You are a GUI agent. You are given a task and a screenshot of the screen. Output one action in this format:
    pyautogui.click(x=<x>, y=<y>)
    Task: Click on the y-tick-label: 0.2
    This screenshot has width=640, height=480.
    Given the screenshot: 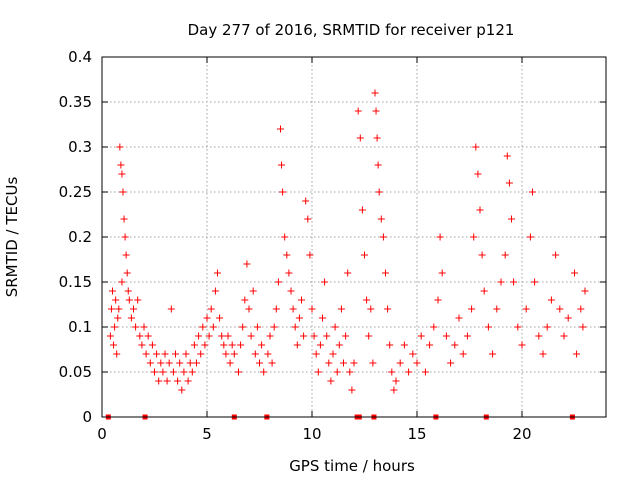 What is the action you would take?
    pyautogui.click(x=80, y=237)
    